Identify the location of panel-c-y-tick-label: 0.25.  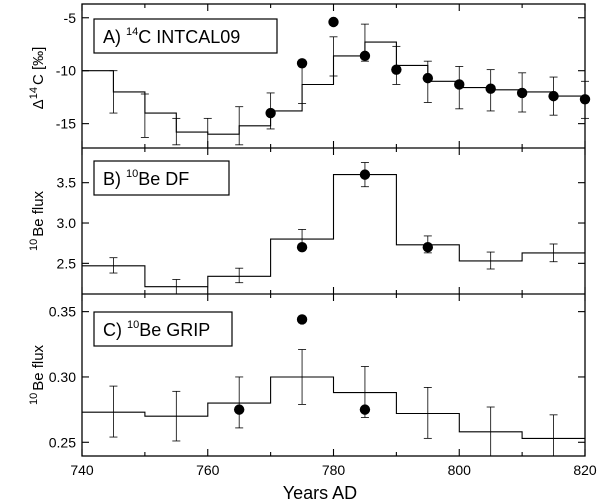
(62, 442).